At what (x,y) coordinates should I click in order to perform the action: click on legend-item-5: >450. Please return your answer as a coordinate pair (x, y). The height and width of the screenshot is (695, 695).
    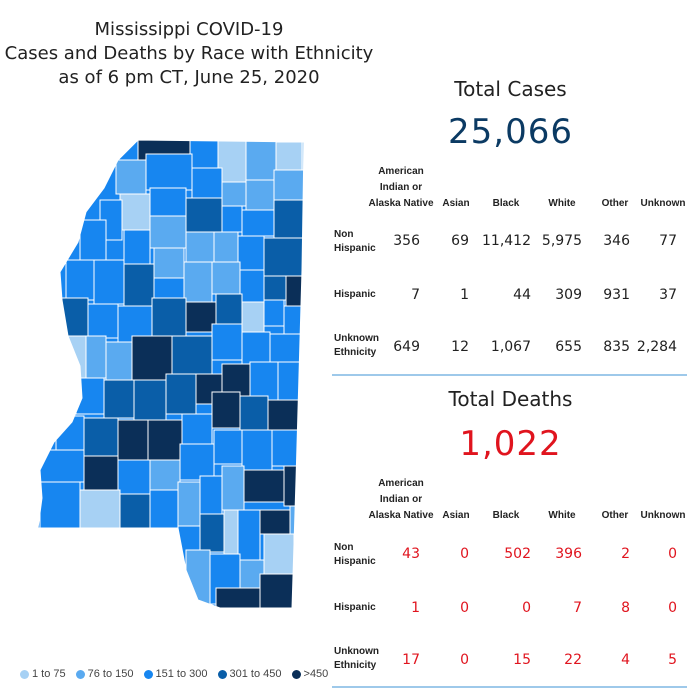
    Looking at the image, I should click on (310, 674).